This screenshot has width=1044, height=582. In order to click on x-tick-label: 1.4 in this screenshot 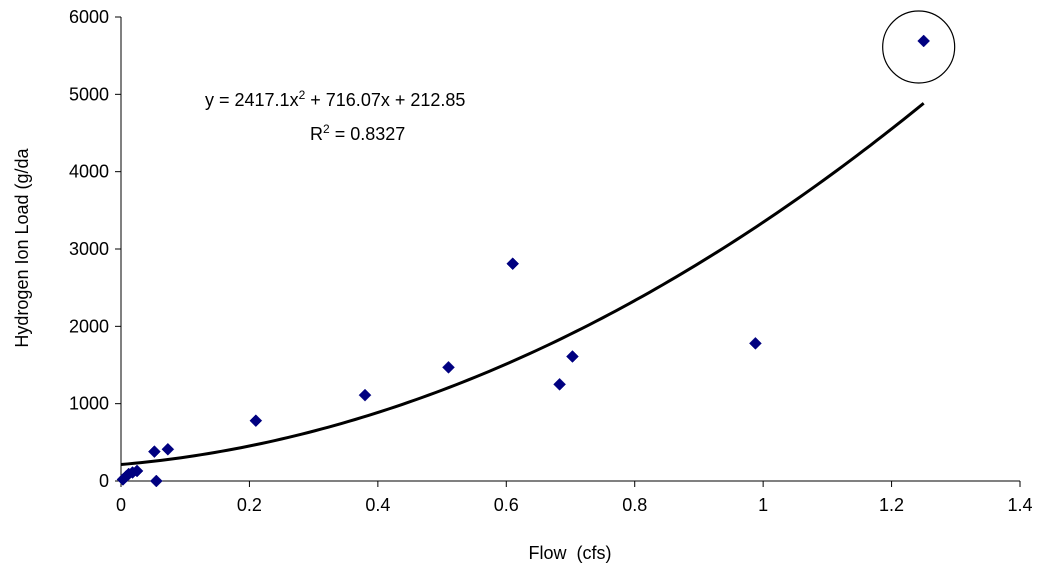, I will do `click(1019, 505)`.